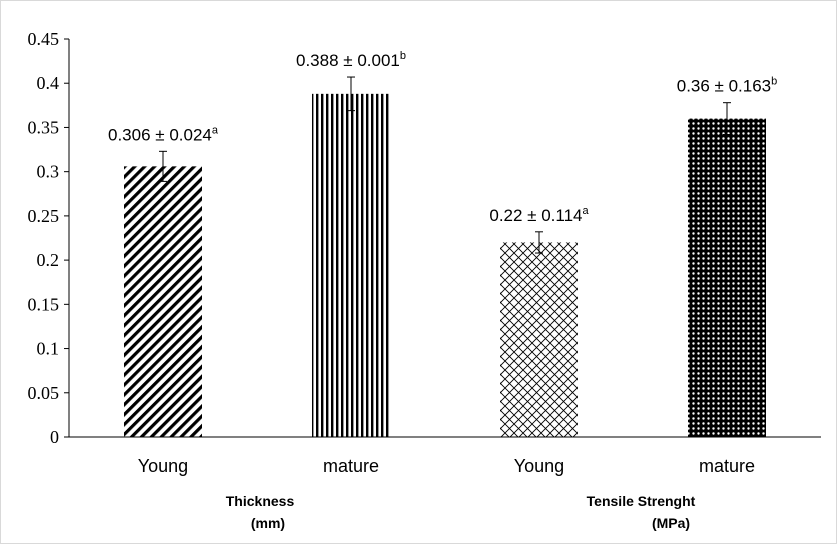 The width and height of the screenshot is (837, 544). Describe the element at coordinates (48, 349) in the screenshot. I see `y-tick-label: 0.1` at that location.